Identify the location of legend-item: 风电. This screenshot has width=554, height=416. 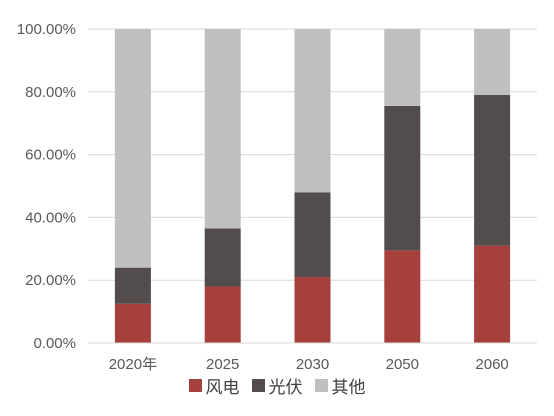
(214, 385).